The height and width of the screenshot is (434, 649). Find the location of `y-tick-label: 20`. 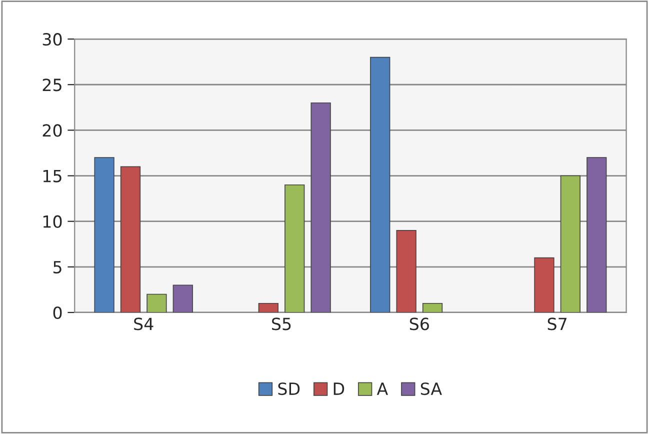

y-tick-label: 20 is located at coordinates (52, 130).